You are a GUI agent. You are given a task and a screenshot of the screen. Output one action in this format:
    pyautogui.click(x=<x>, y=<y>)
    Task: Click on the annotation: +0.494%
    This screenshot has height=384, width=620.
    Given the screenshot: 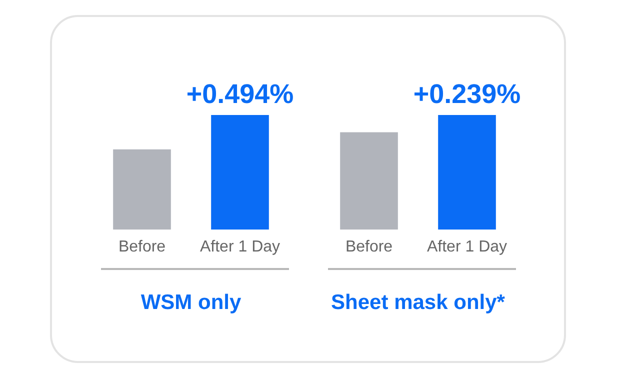 What is the action you would take?
    pyautogui.click(x=240, y=93)
    